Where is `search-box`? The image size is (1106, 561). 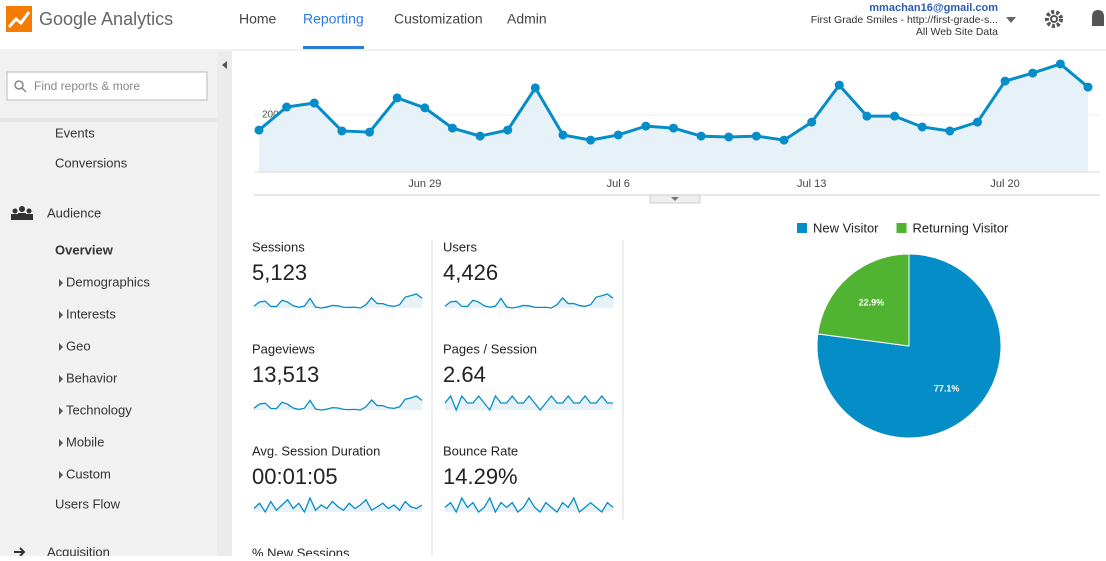
search-box is located at coordinates (107, 86).